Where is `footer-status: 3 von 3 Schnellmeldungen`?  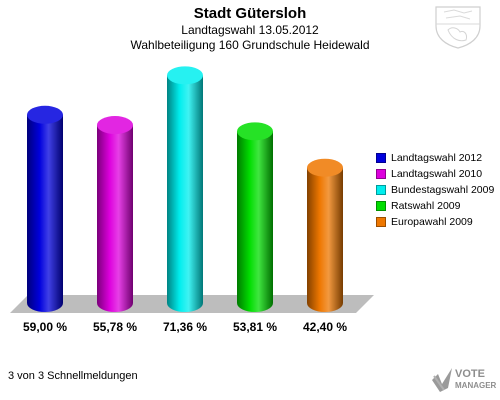
footer-status: 3 von 3 Schnellmeldungen is located at coordinates (73, 376).